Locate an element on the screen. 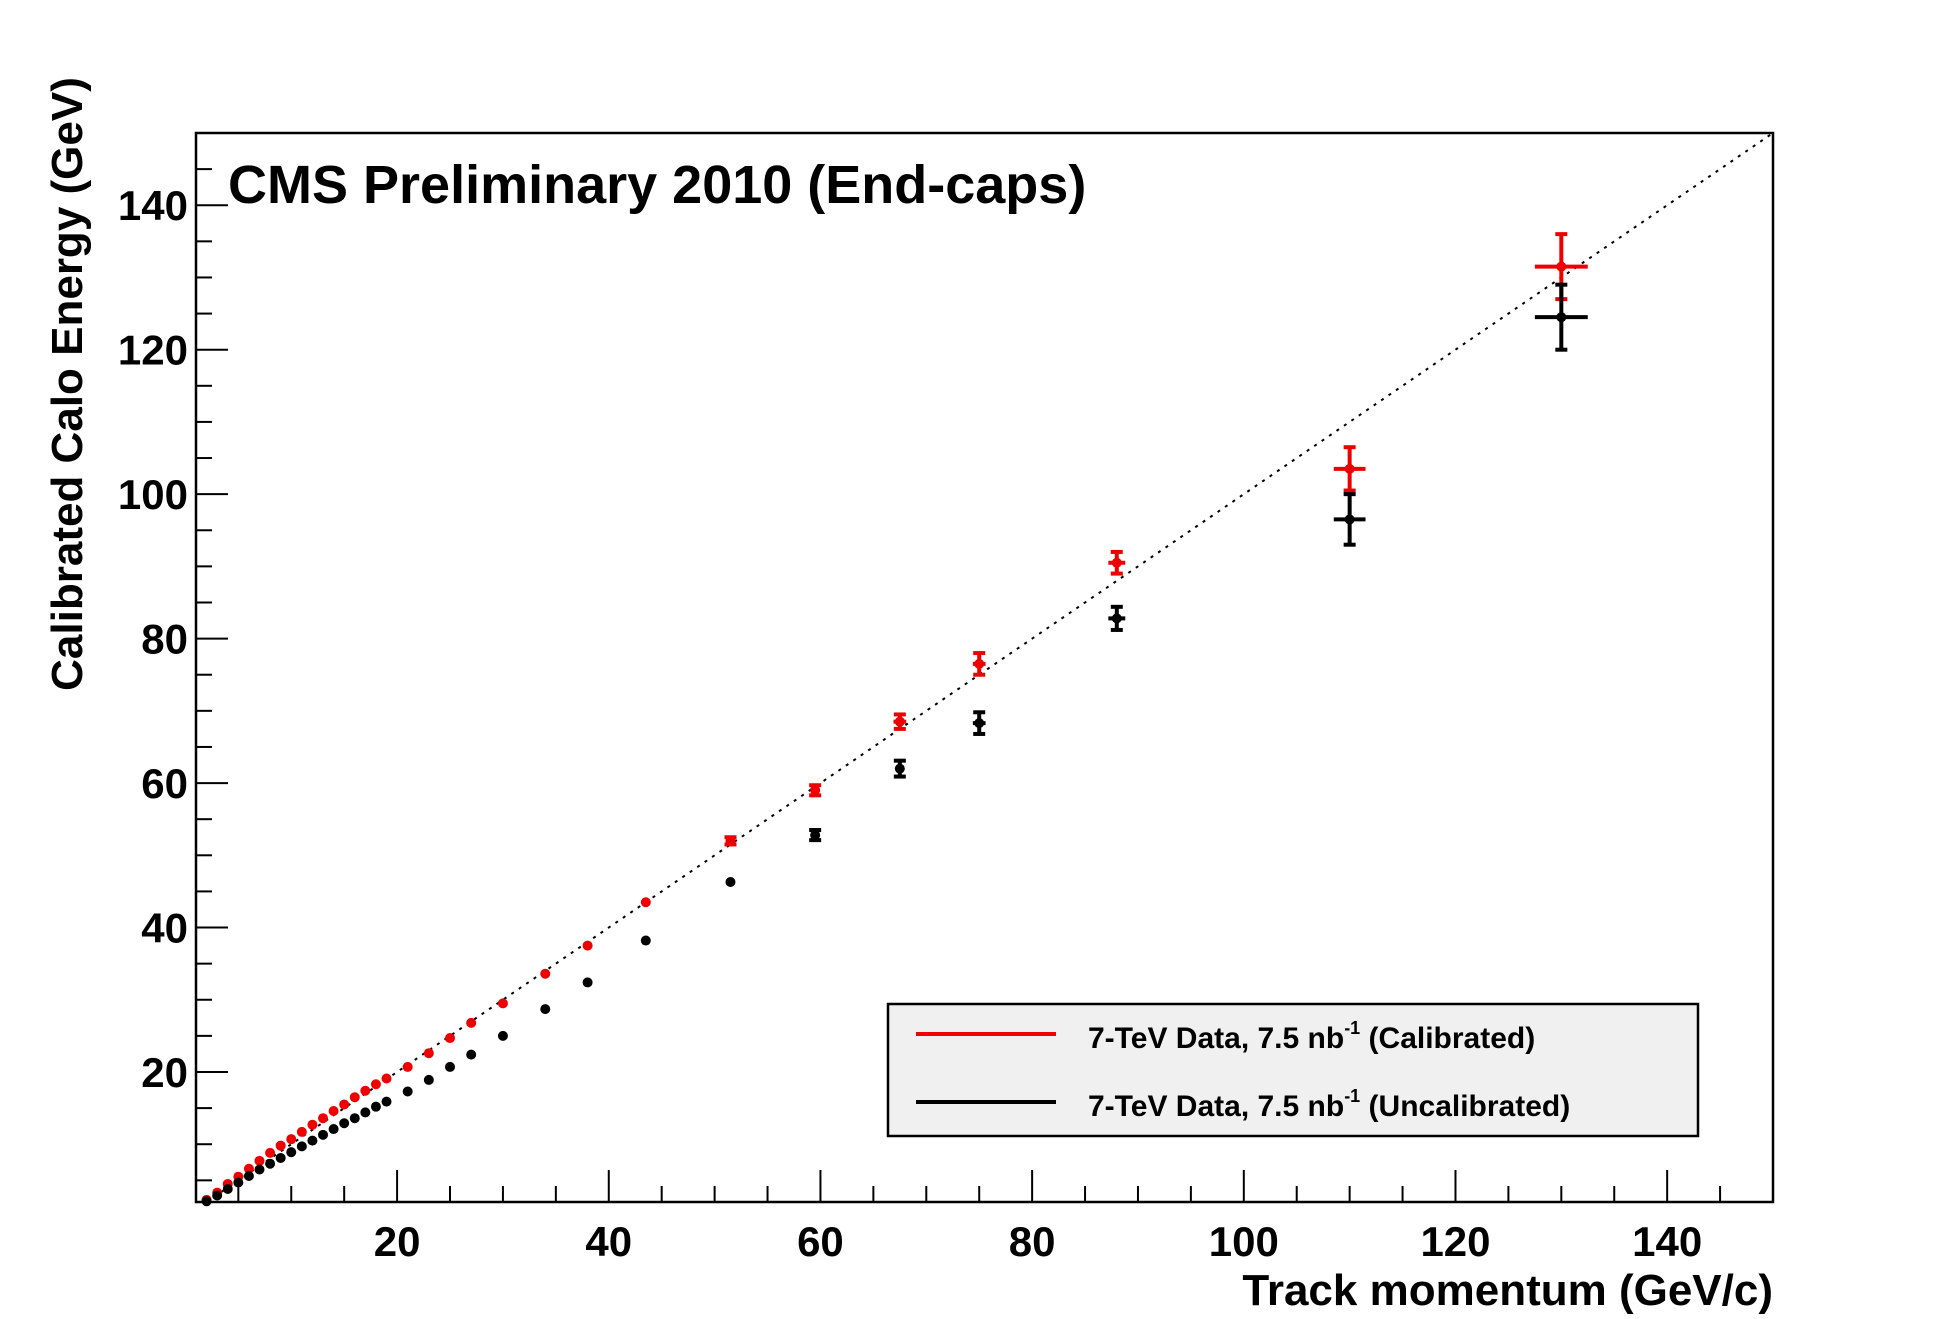 The width and height of the screenshot is (1945, 1319). legend-label-uncalibrated-main: 7-TeV Data, 7.5 nb is located at coordinates (1216, 1106).